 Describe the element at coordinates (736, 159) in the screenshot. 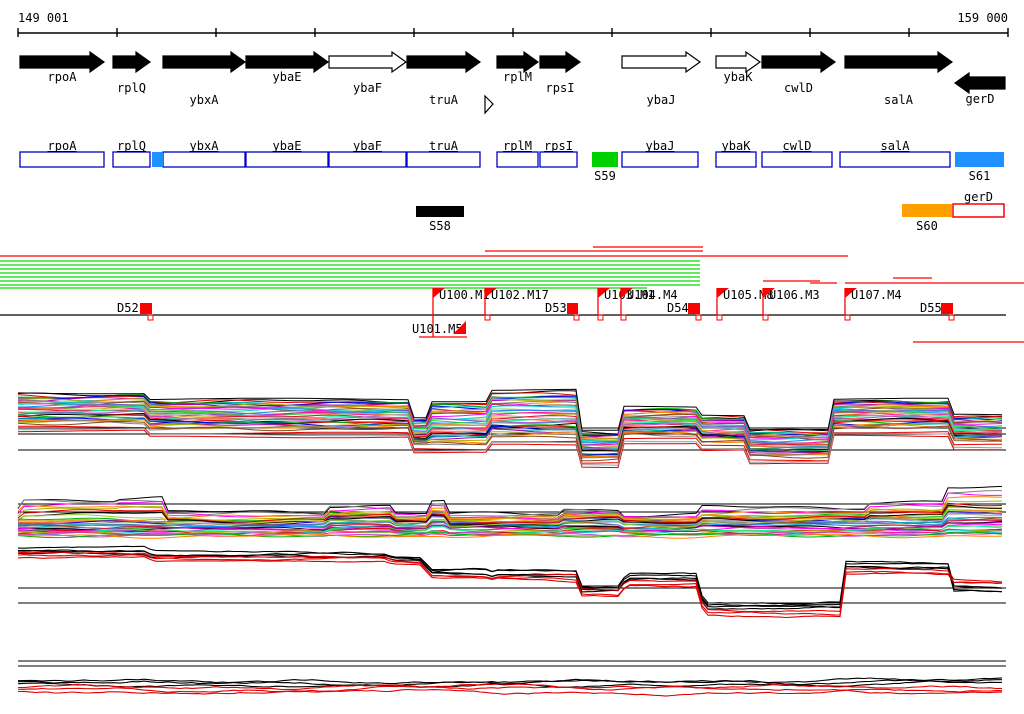

I see `gene-box-ybaK` at that location.